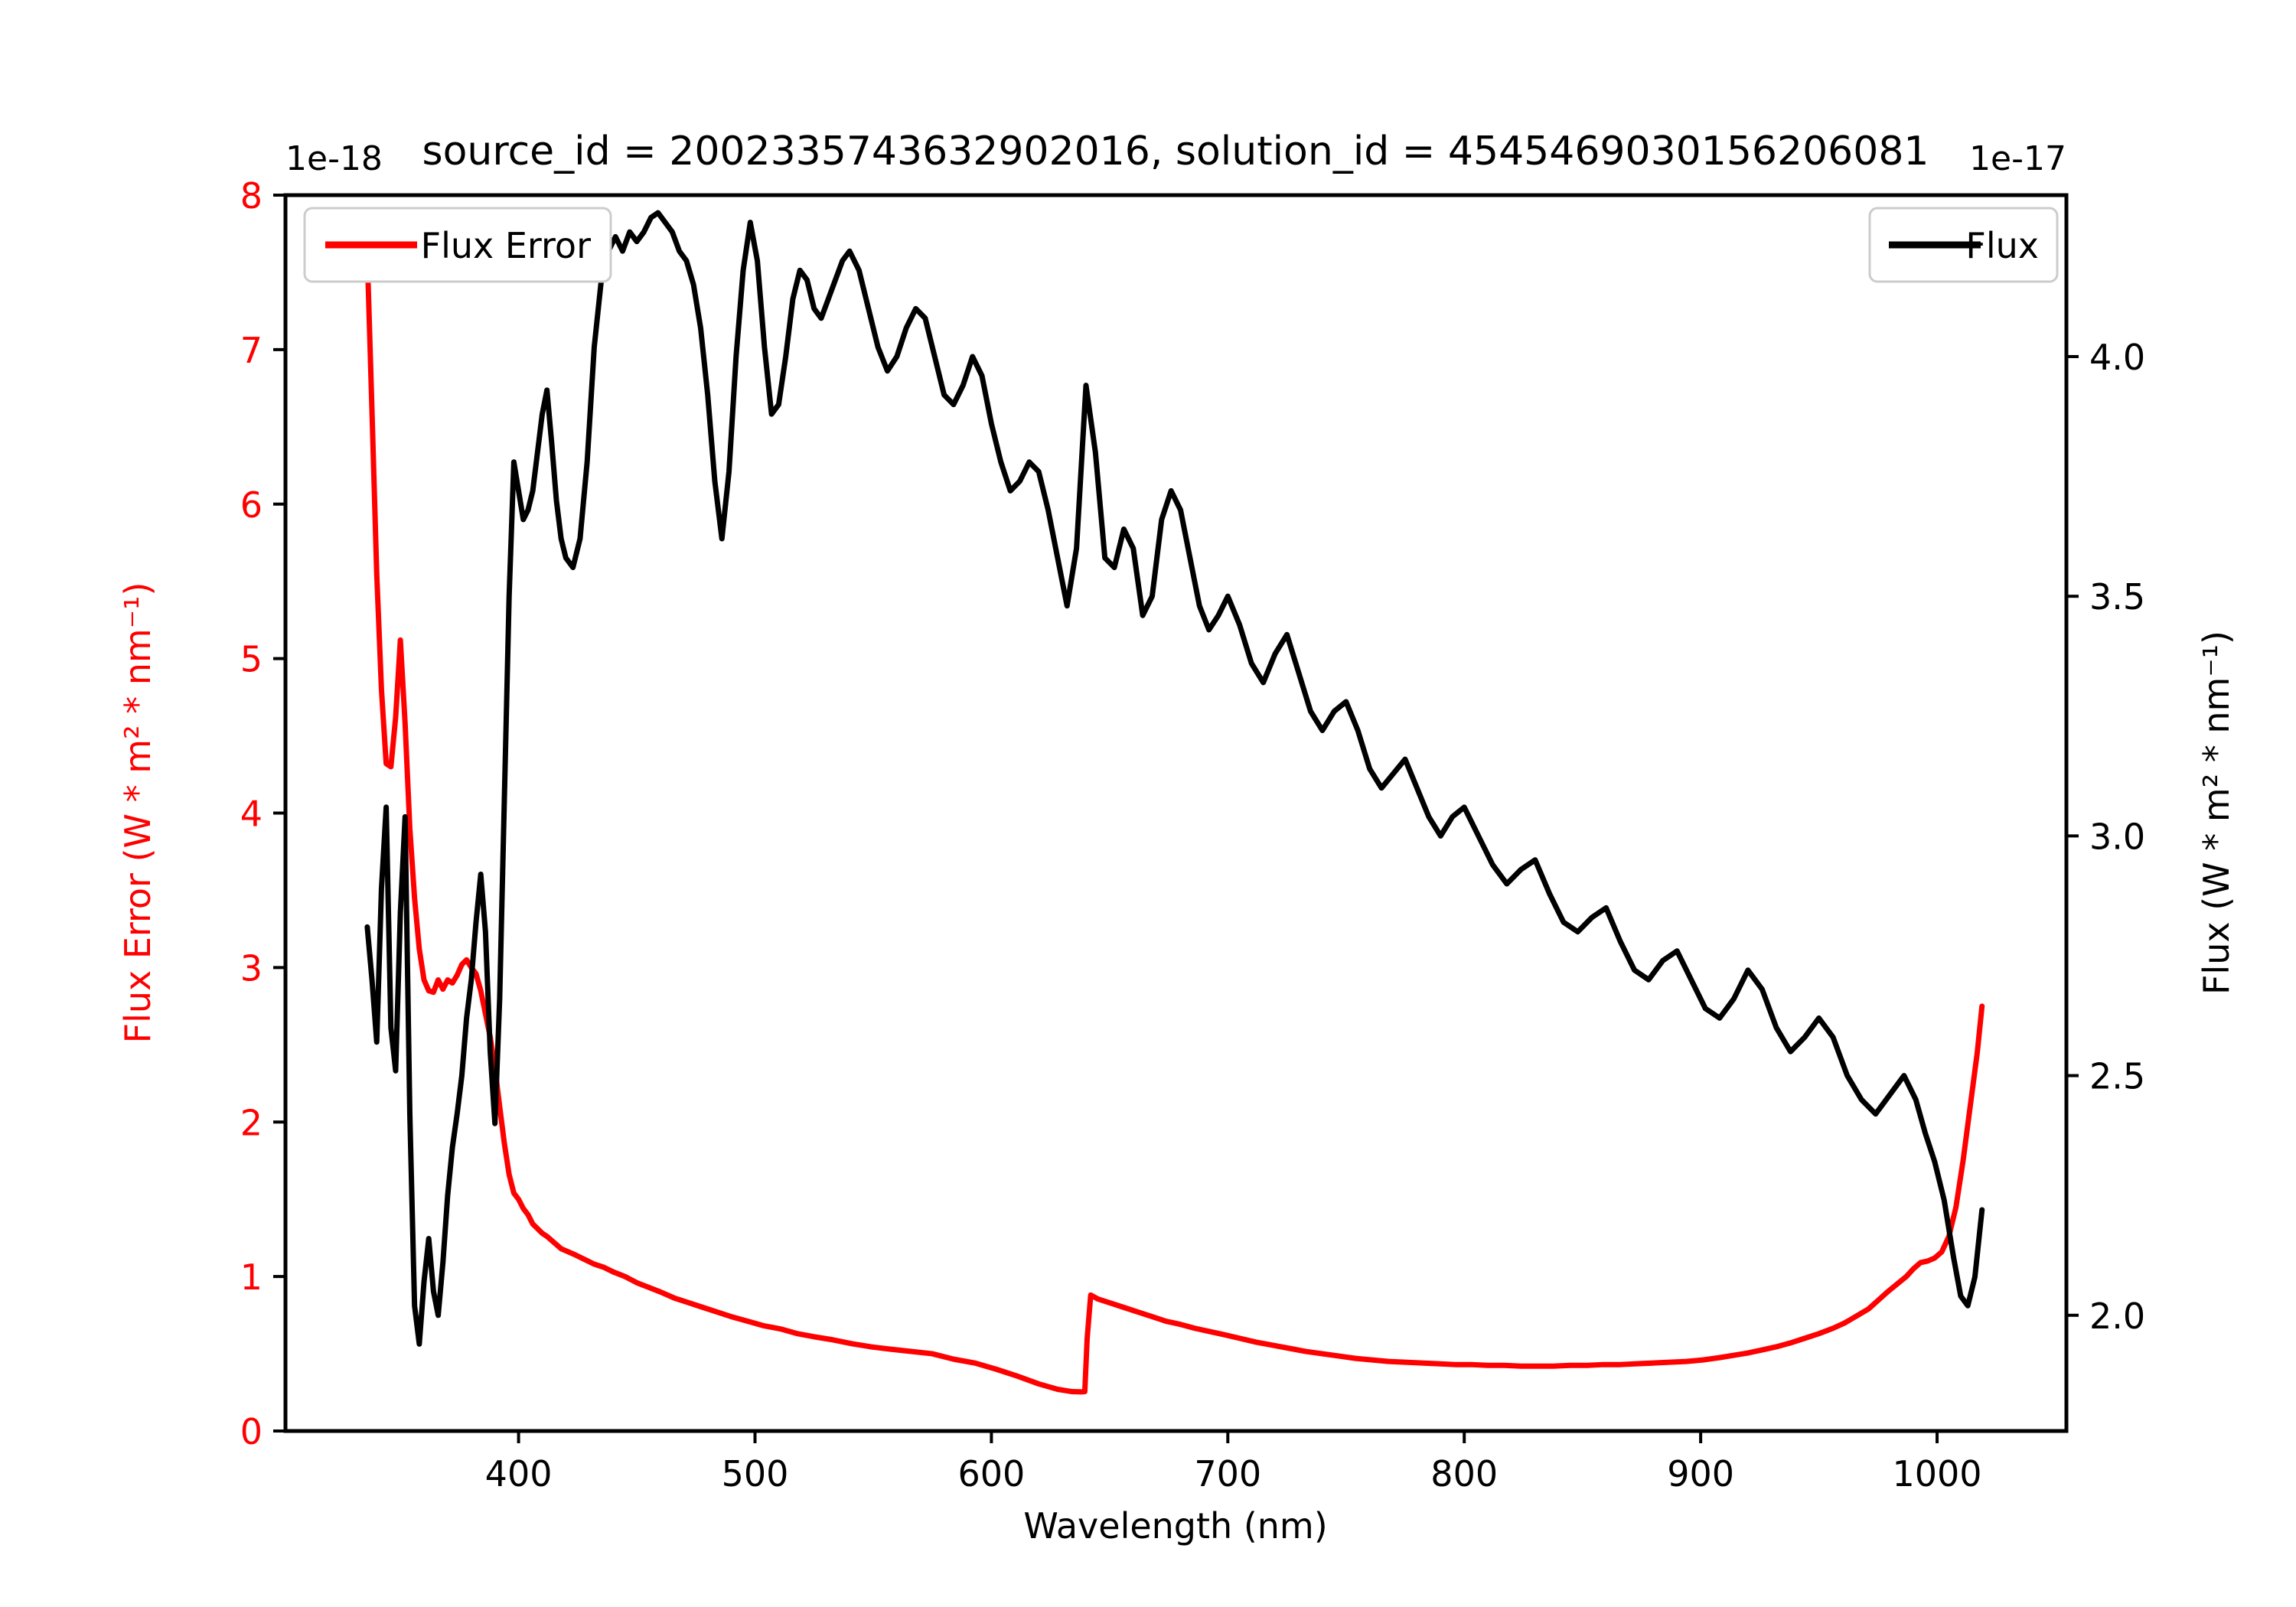  Describe the element at coordinates (334, 158) in the screenshot. I see `left-axis-offset-text: 1e-18` at that location.